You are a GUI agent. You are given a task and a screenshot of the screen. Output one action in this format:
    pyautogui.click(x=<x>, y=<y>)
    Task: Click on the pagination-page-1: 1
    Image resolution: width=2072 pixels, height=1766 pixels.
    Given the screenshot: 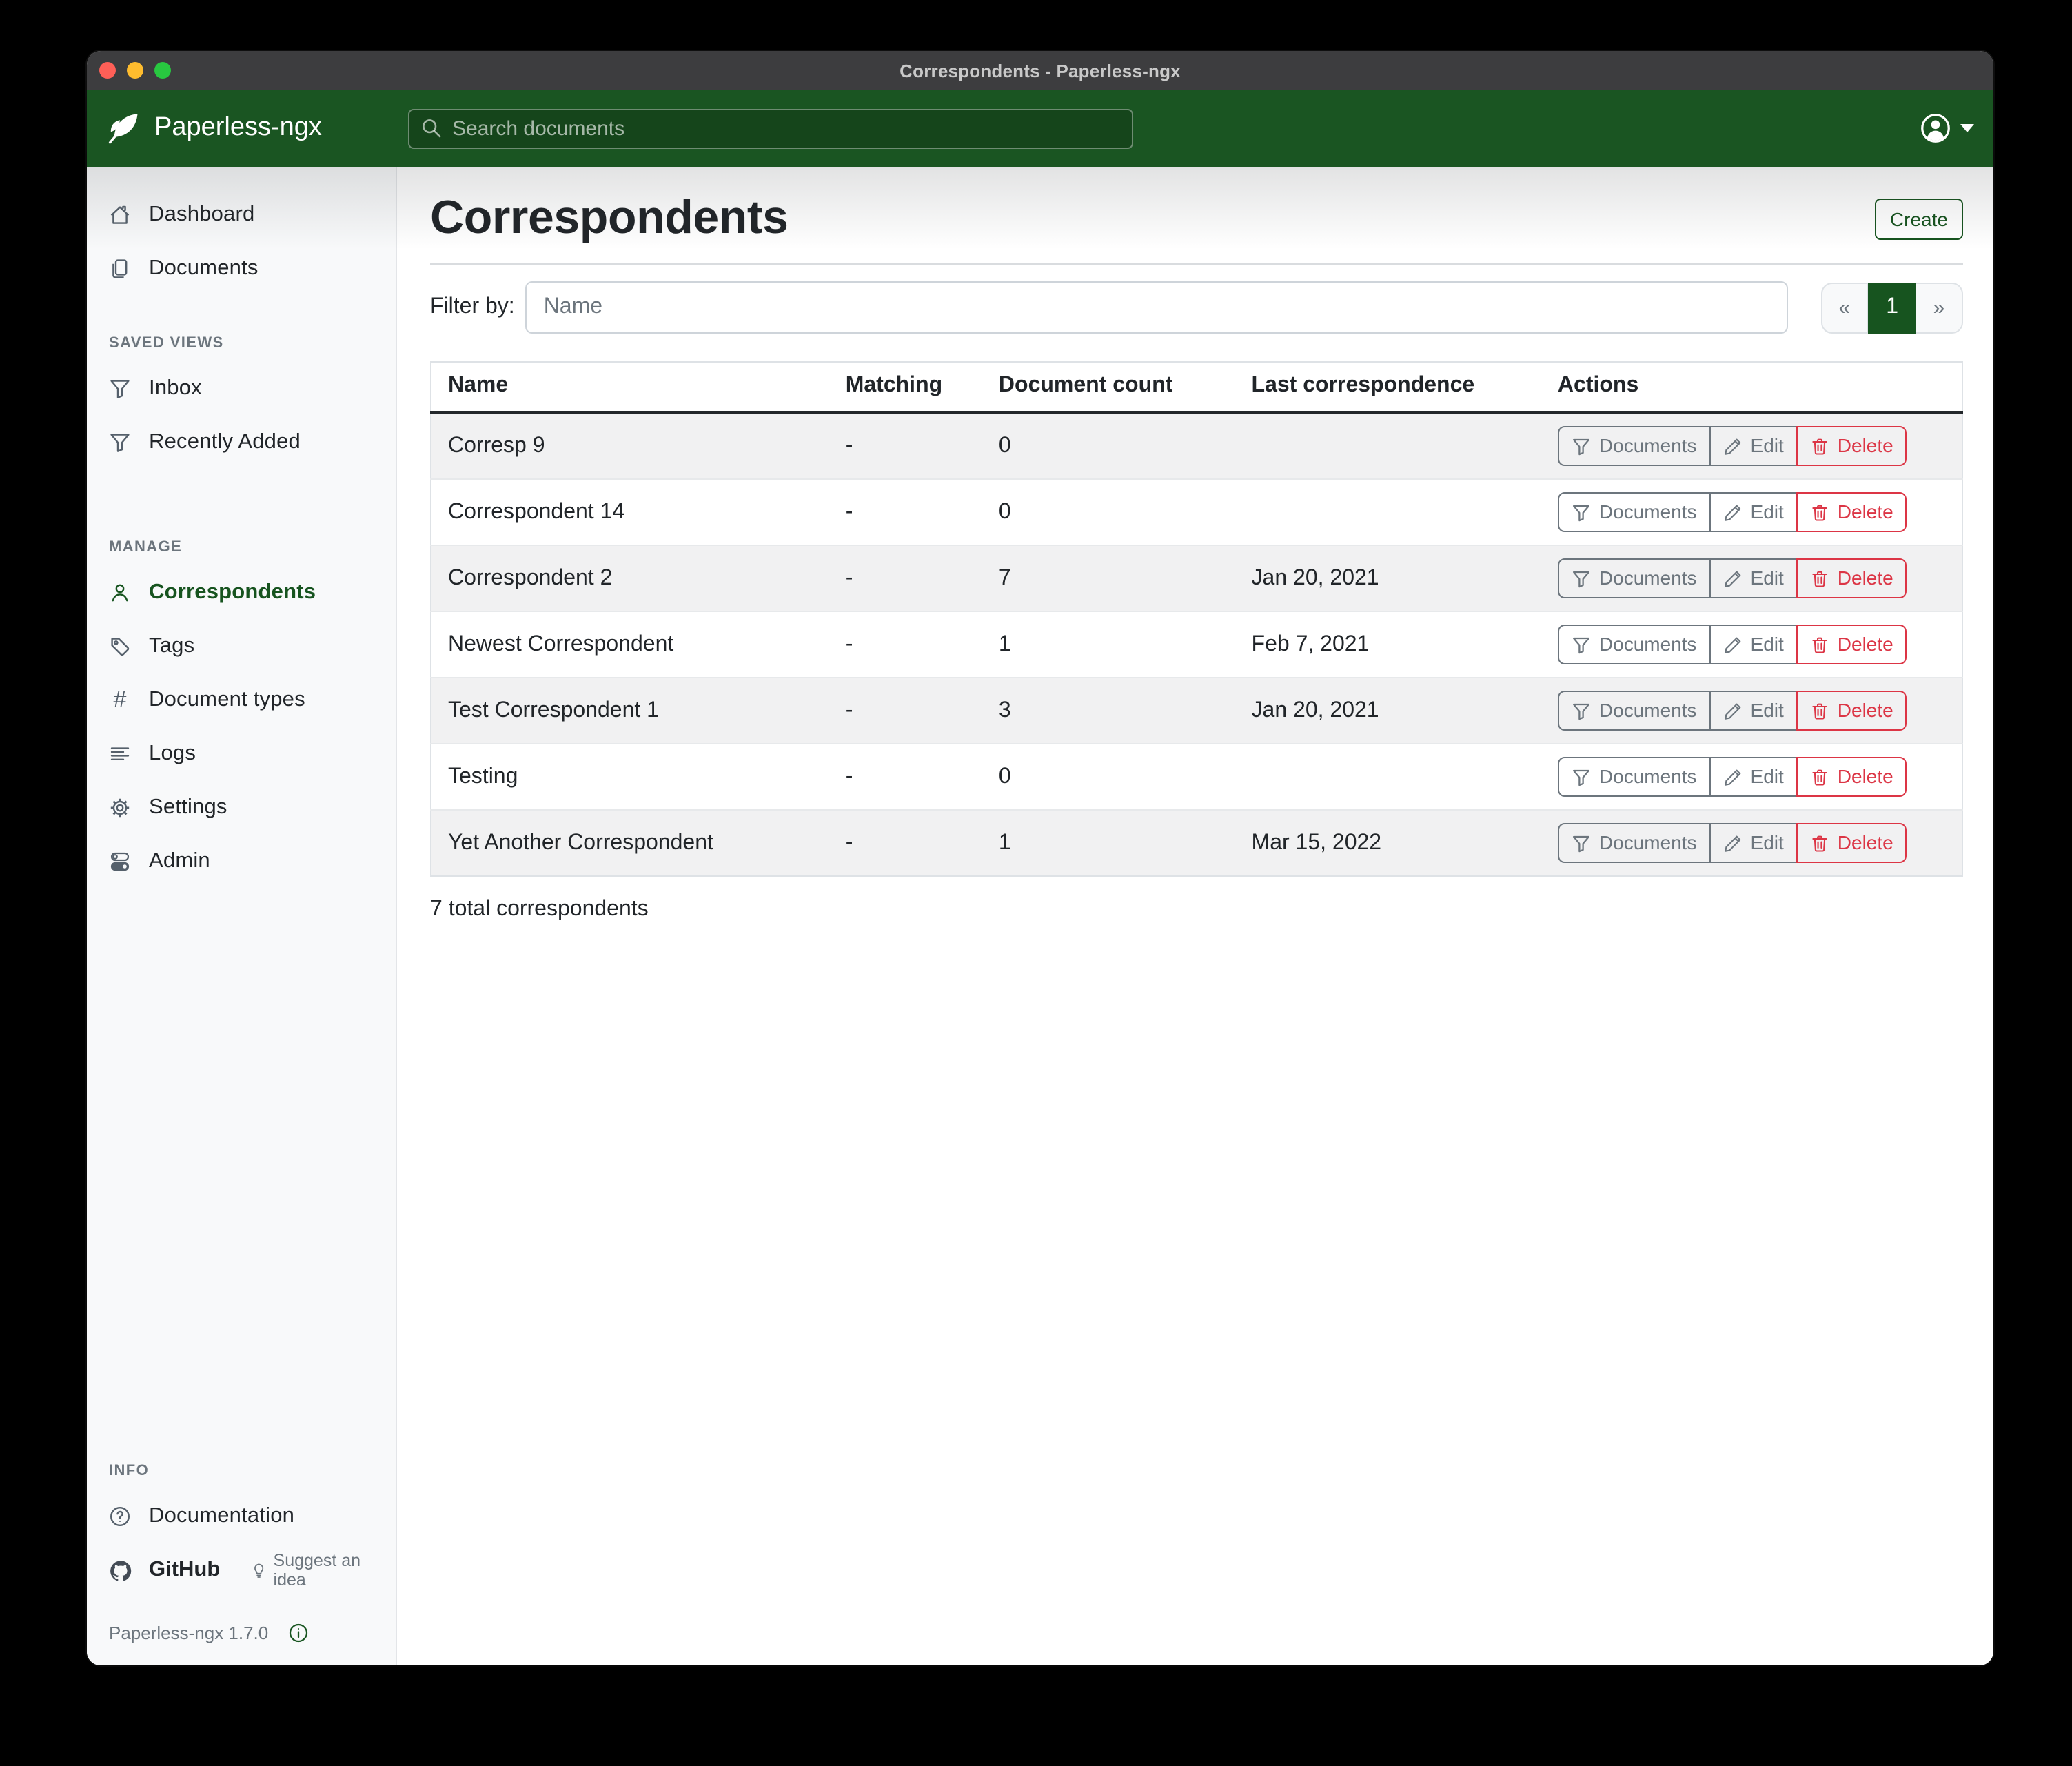 What is the action you would take?
    pyautogui.click(x=1892, y=307)
    